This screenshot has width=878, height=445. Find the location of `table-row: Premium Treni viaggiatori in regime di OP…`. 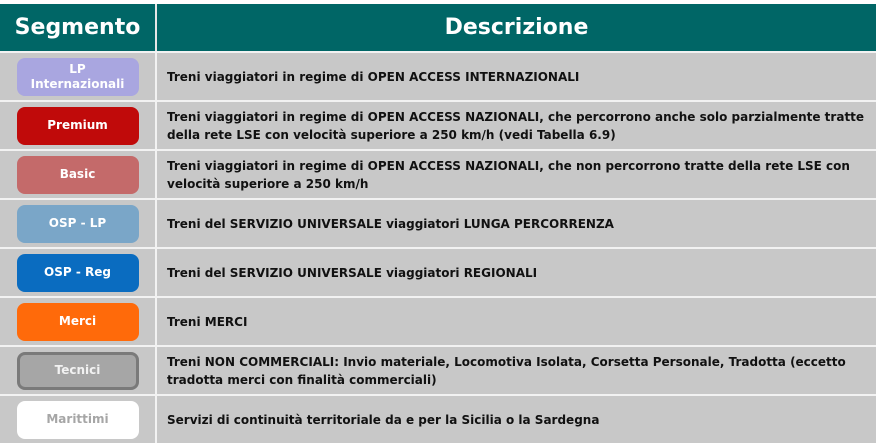

table-row: Premium Treni viaggiatori in regime di OP… is located at coordinates (438, 124).